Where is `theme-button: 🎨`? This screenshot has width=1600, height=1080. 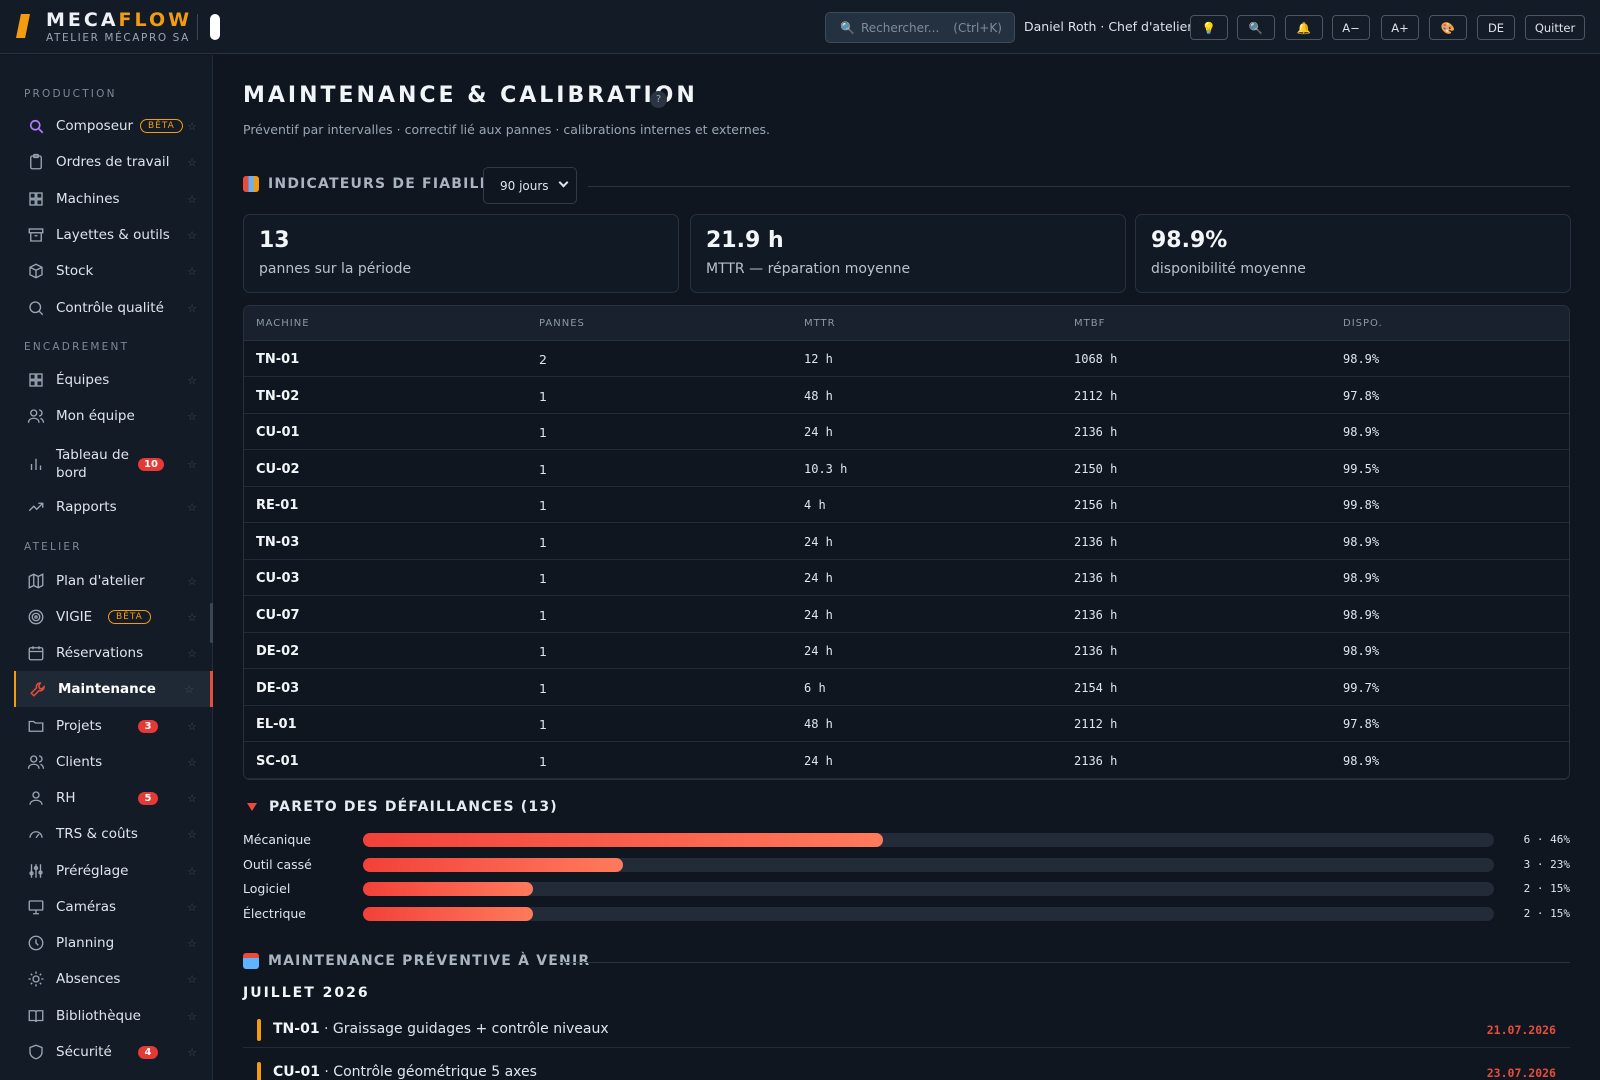 theme-button: 🎨 is located at coordinates (1448, 27).